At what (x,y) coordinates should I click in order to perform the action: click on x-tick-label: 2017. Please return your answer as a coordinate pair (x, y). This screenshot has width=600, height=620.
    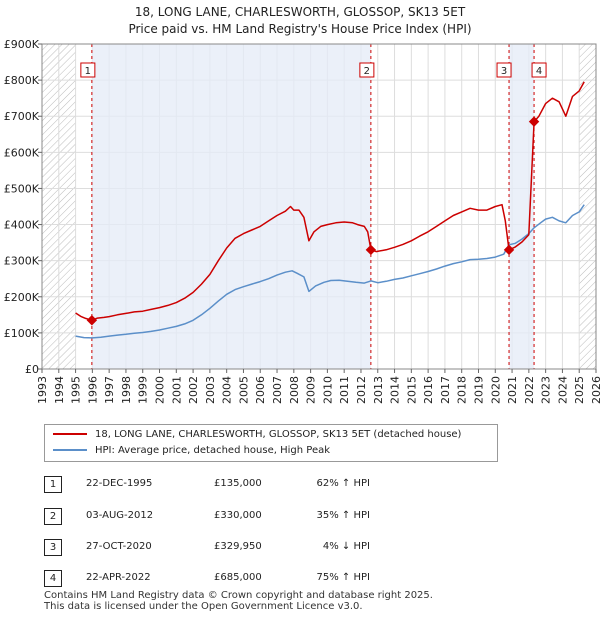
    Looking at the image, I should click on (445, 390).